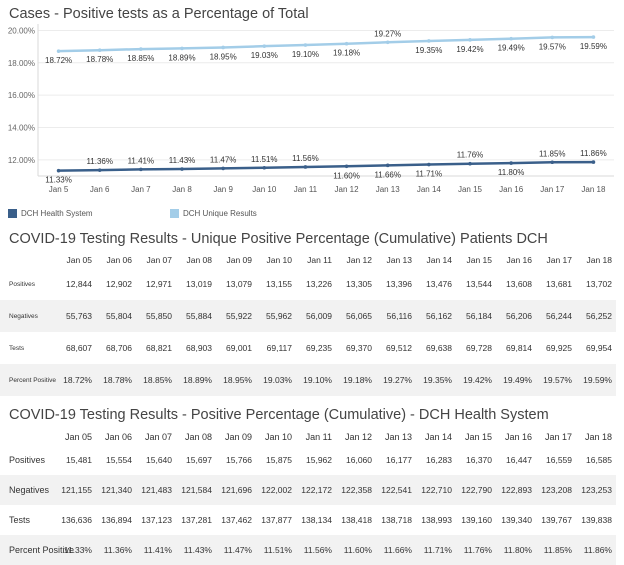 The width and height of the screenshot is (624, 565). What do you see at coordinates (174, 213) in the screenshot?
I see `legend-swatch` at bounding box center [174, 213].